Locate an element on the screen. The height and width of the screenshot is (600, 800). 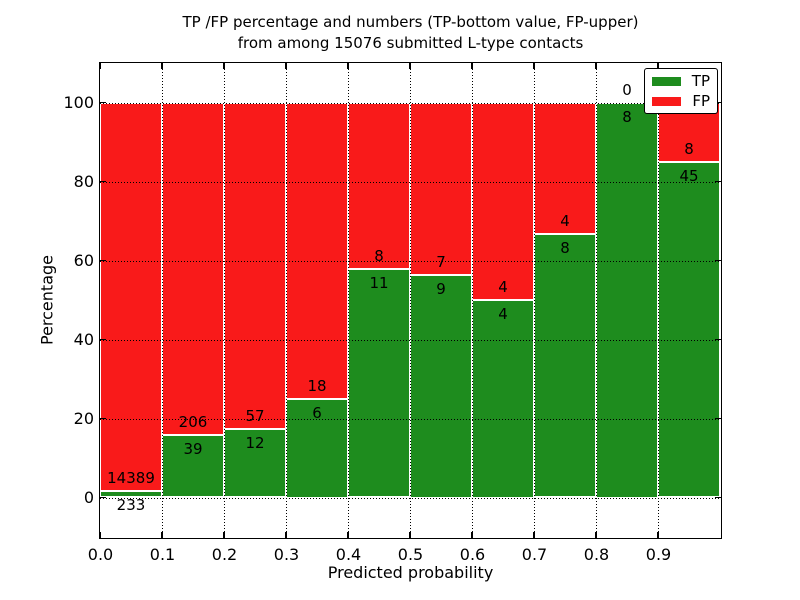
bar-tp-count-label: 233 is located at coordinates (131, 505).